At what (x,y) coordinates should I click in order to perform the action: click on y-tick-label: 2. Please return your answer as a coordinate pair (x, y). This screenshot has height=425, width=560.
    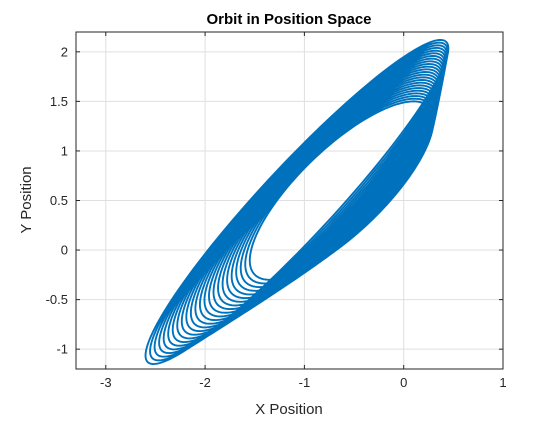
    Looking at the image, I should click on (64, 51).